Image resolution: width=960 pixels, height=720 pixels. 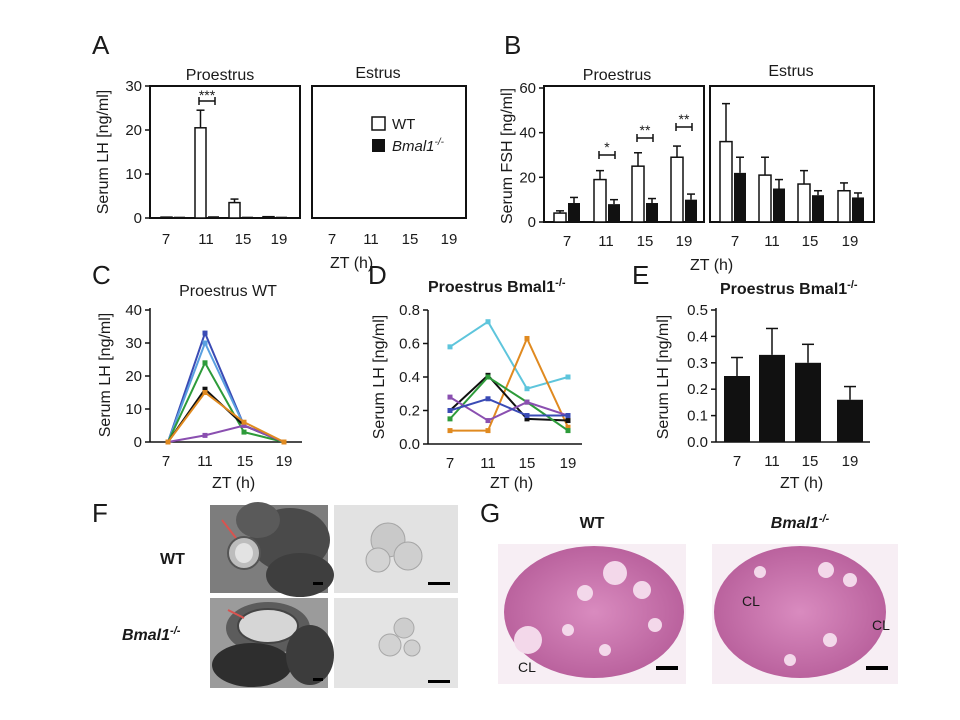 I want to click on panel-letter-f: F, so click(x=100, y=513).